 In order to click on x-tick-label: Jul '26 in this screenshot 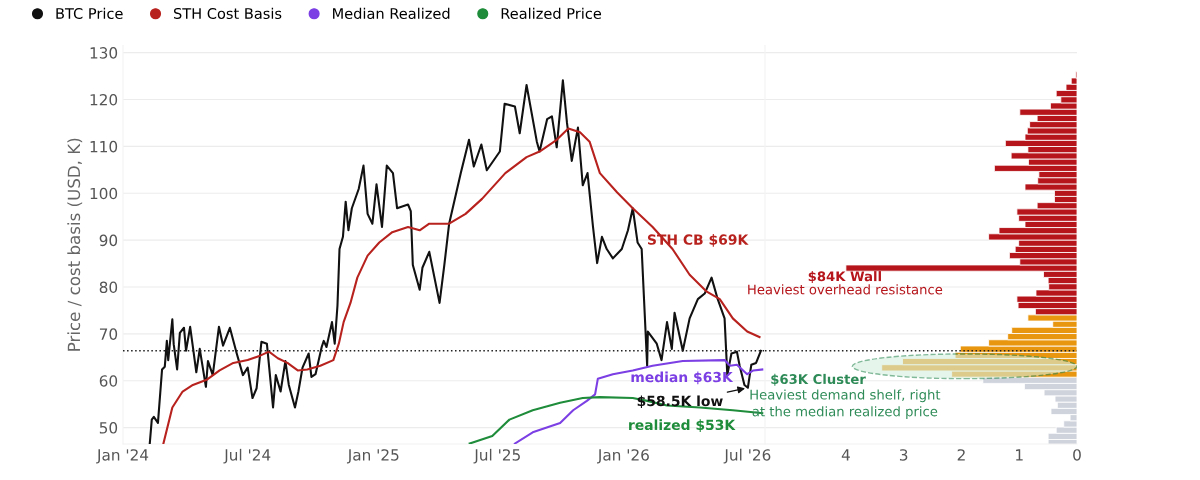, I will do `click(747, 456)`.